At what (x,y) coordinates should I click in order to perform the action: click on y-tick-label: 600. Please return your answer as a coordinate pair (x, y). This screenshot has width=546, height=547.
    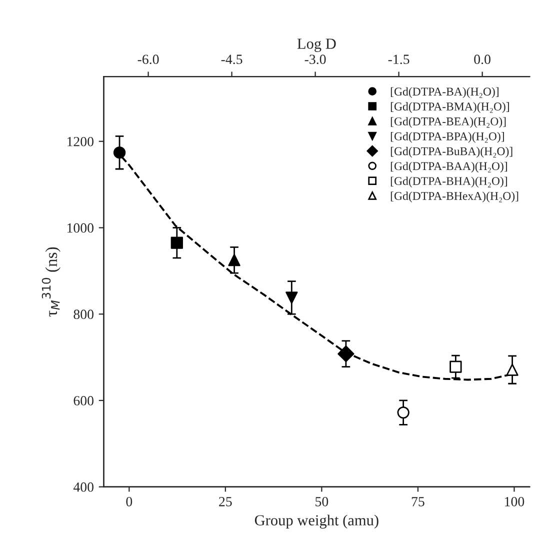
    Looking at the image, I should click on (84, 401).